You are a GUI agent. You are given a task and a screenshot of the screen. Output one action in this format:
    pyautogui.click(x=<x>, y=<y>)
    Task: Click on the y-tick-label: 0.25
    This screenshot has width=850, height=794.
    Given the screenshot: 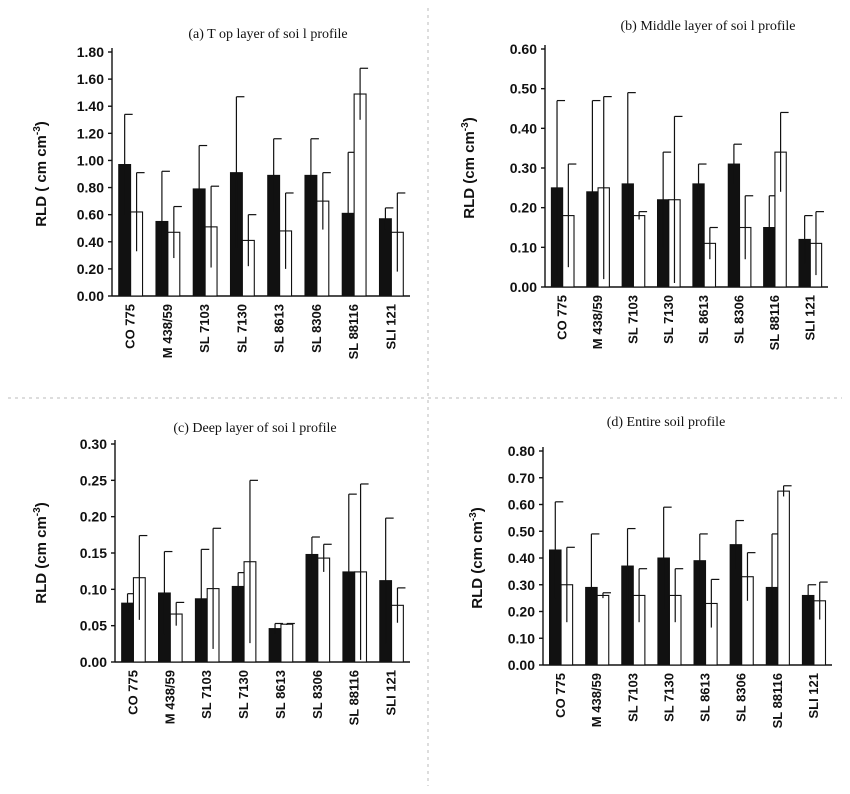 What is the action you would take?
    pyautogui.click(x=93, y=480)
    